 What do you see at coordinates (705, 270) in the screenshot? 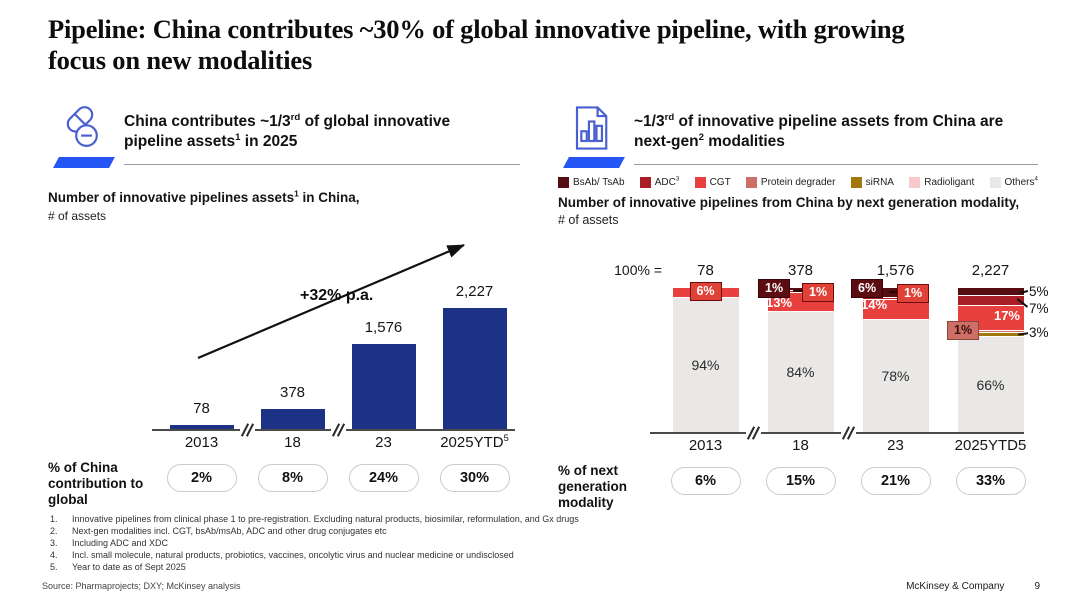
I see `total-label: 78` at bounding box center [705, 270].